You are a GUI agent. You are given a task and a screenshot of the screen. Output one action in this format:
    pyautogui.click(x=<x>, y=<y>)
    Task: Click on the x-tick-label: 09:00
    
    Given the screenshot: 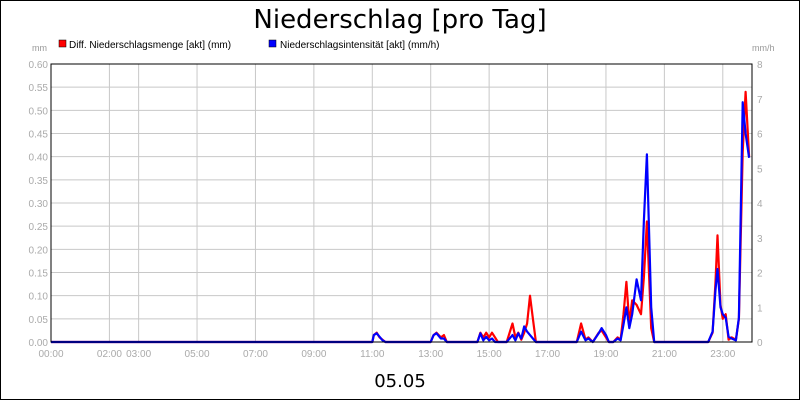 What is the action you would take?
    pyautogui.click(x=313, y=354)
    